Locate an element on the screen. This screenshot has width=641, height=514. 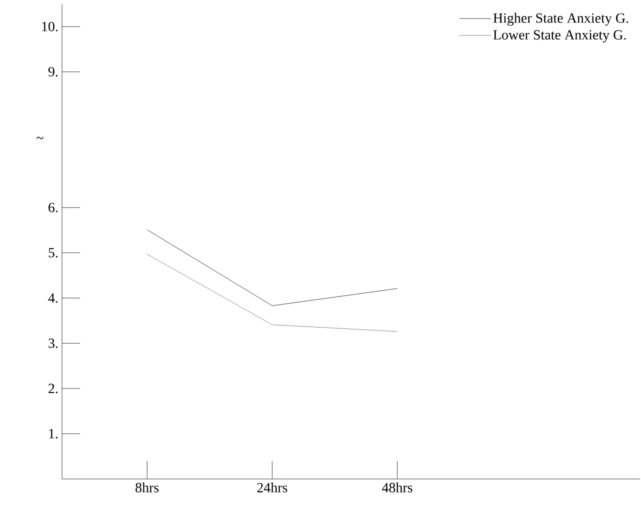
y-tick-label: 6. is located at coordinates (53, 207).